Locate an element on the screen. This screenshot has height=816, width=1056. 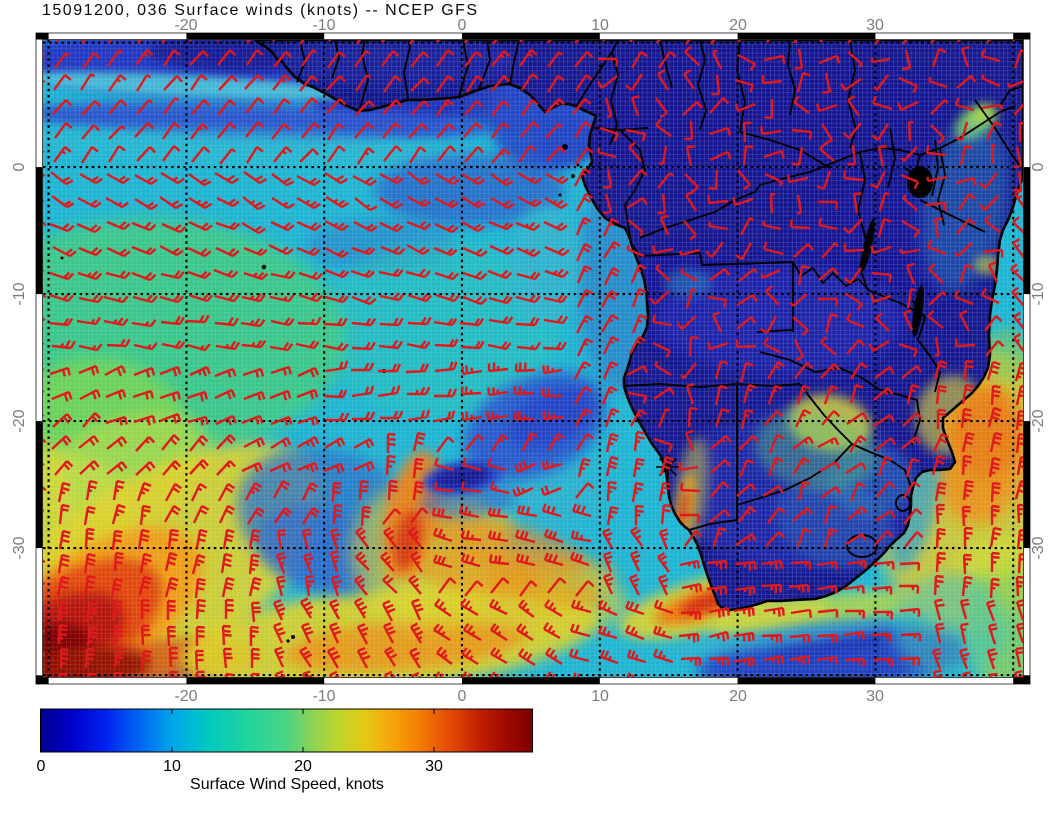
svg-text: Surface Wind Speed, knots is located at coordinates (287, 784).